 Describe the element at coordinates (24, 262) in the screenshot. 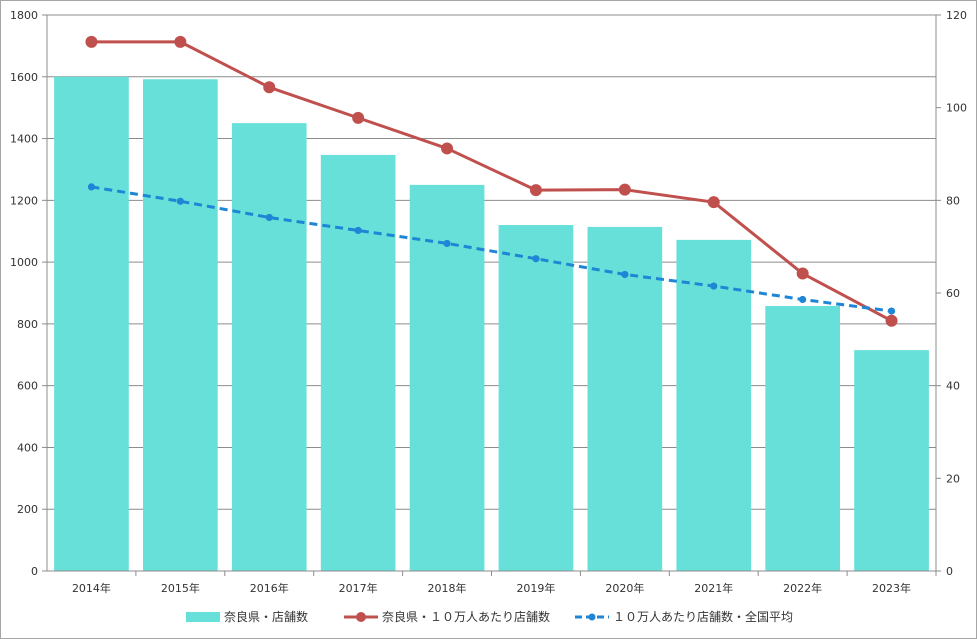

I see `y-left-tick-label: 1000` at that location.